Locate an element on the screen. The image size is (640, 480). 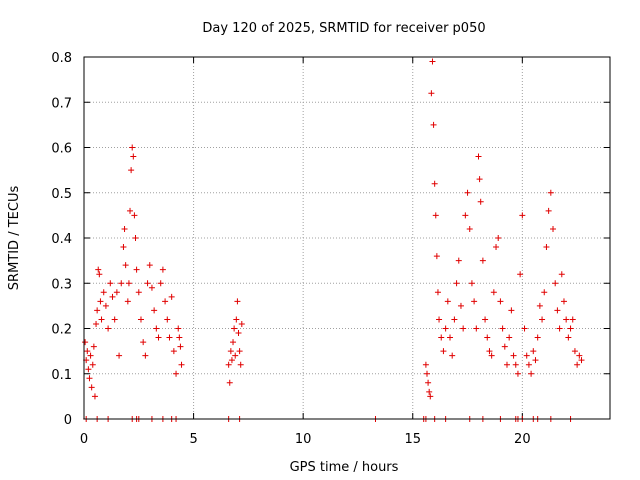
y-tick-label: 0.7 is located at coordinates (61, 103).